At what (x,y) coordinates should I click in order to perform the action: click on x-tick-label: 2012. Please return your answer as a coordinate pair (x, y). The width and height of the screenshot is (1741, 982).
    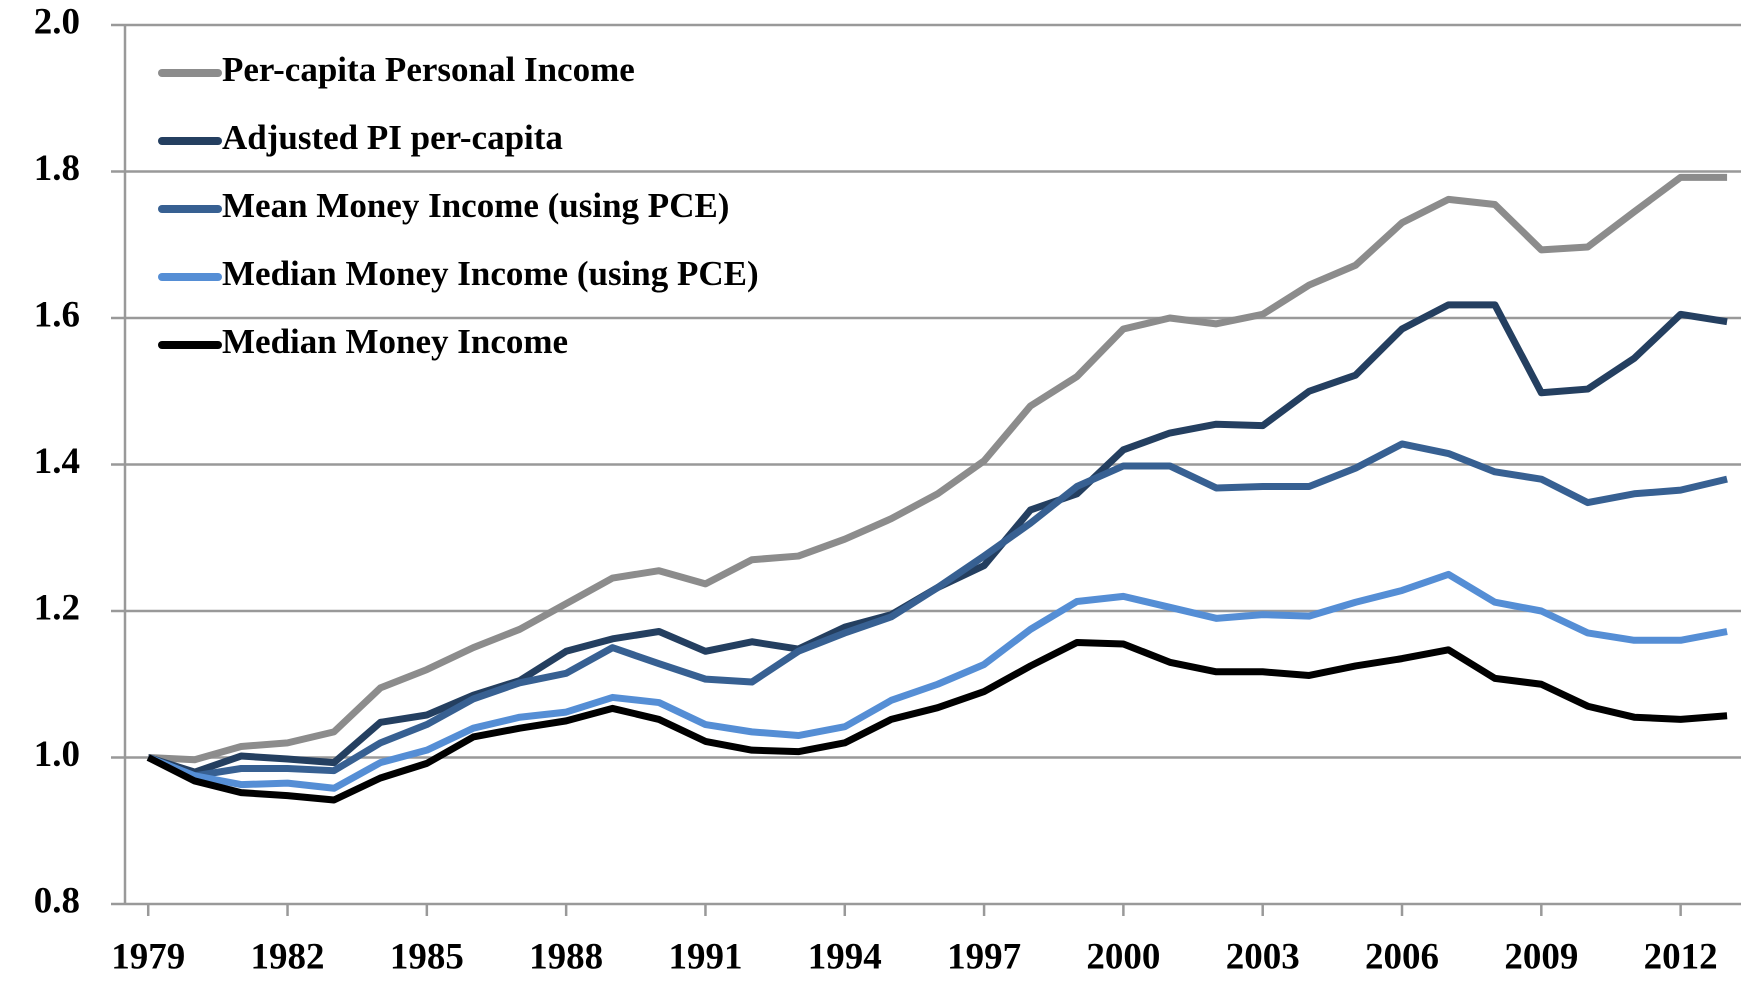
    Looking at the image, I should click on (1681, 956).